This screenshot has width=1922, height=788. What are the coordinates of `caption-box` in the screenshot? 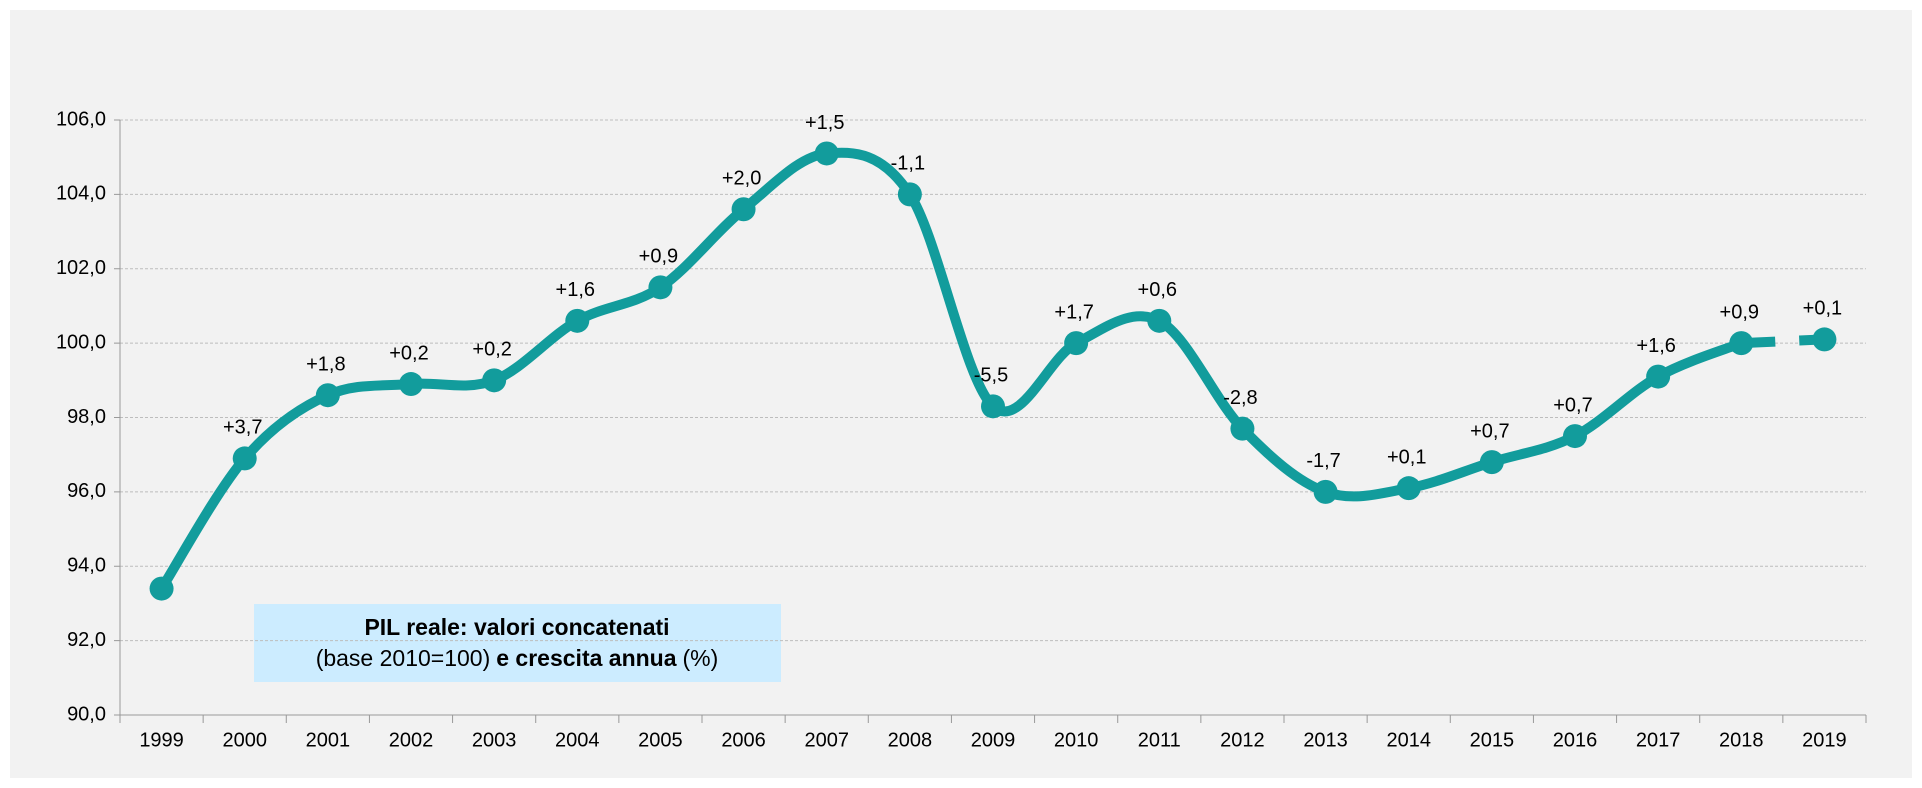 It's located at (517, 643).